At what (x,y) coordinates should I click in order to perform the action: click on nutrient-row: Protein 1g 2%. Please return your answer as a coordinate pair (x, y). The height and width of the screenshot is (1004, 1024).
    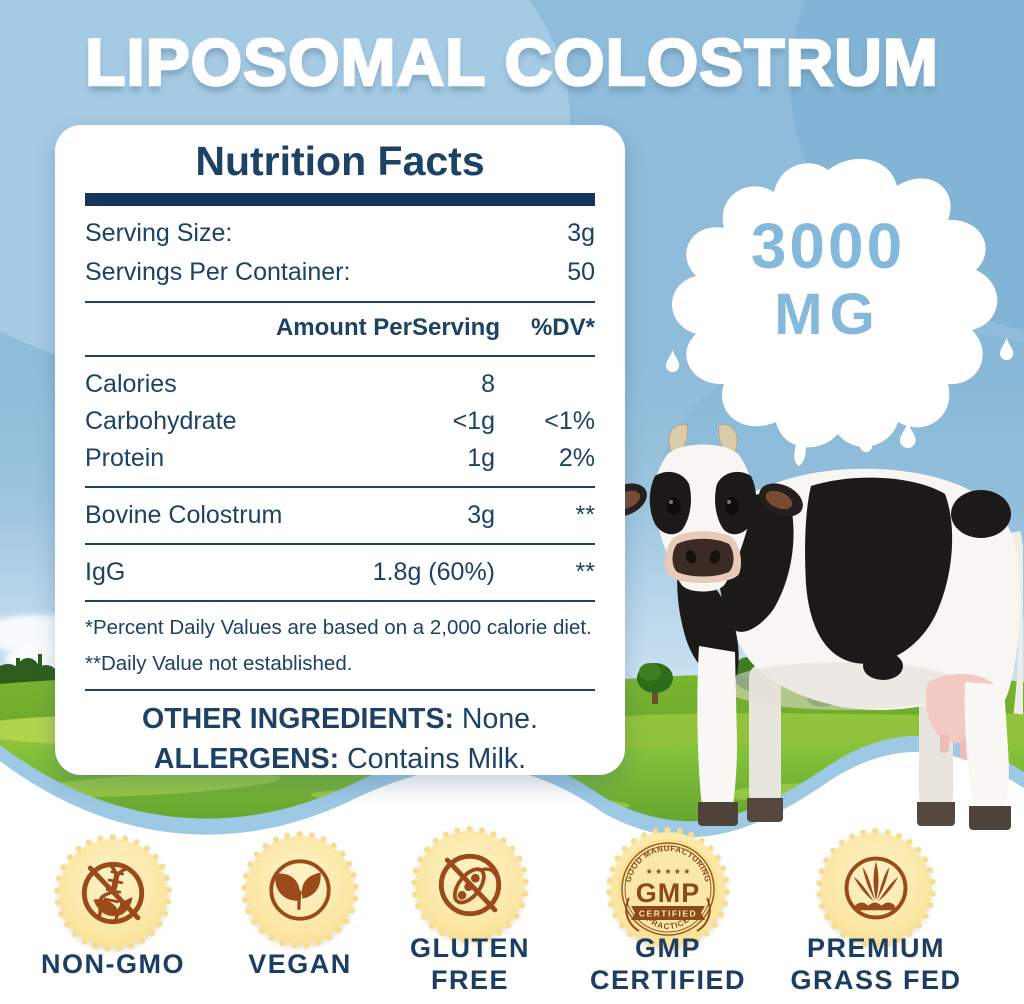
    Looking at the image, I should click on (340, 457).